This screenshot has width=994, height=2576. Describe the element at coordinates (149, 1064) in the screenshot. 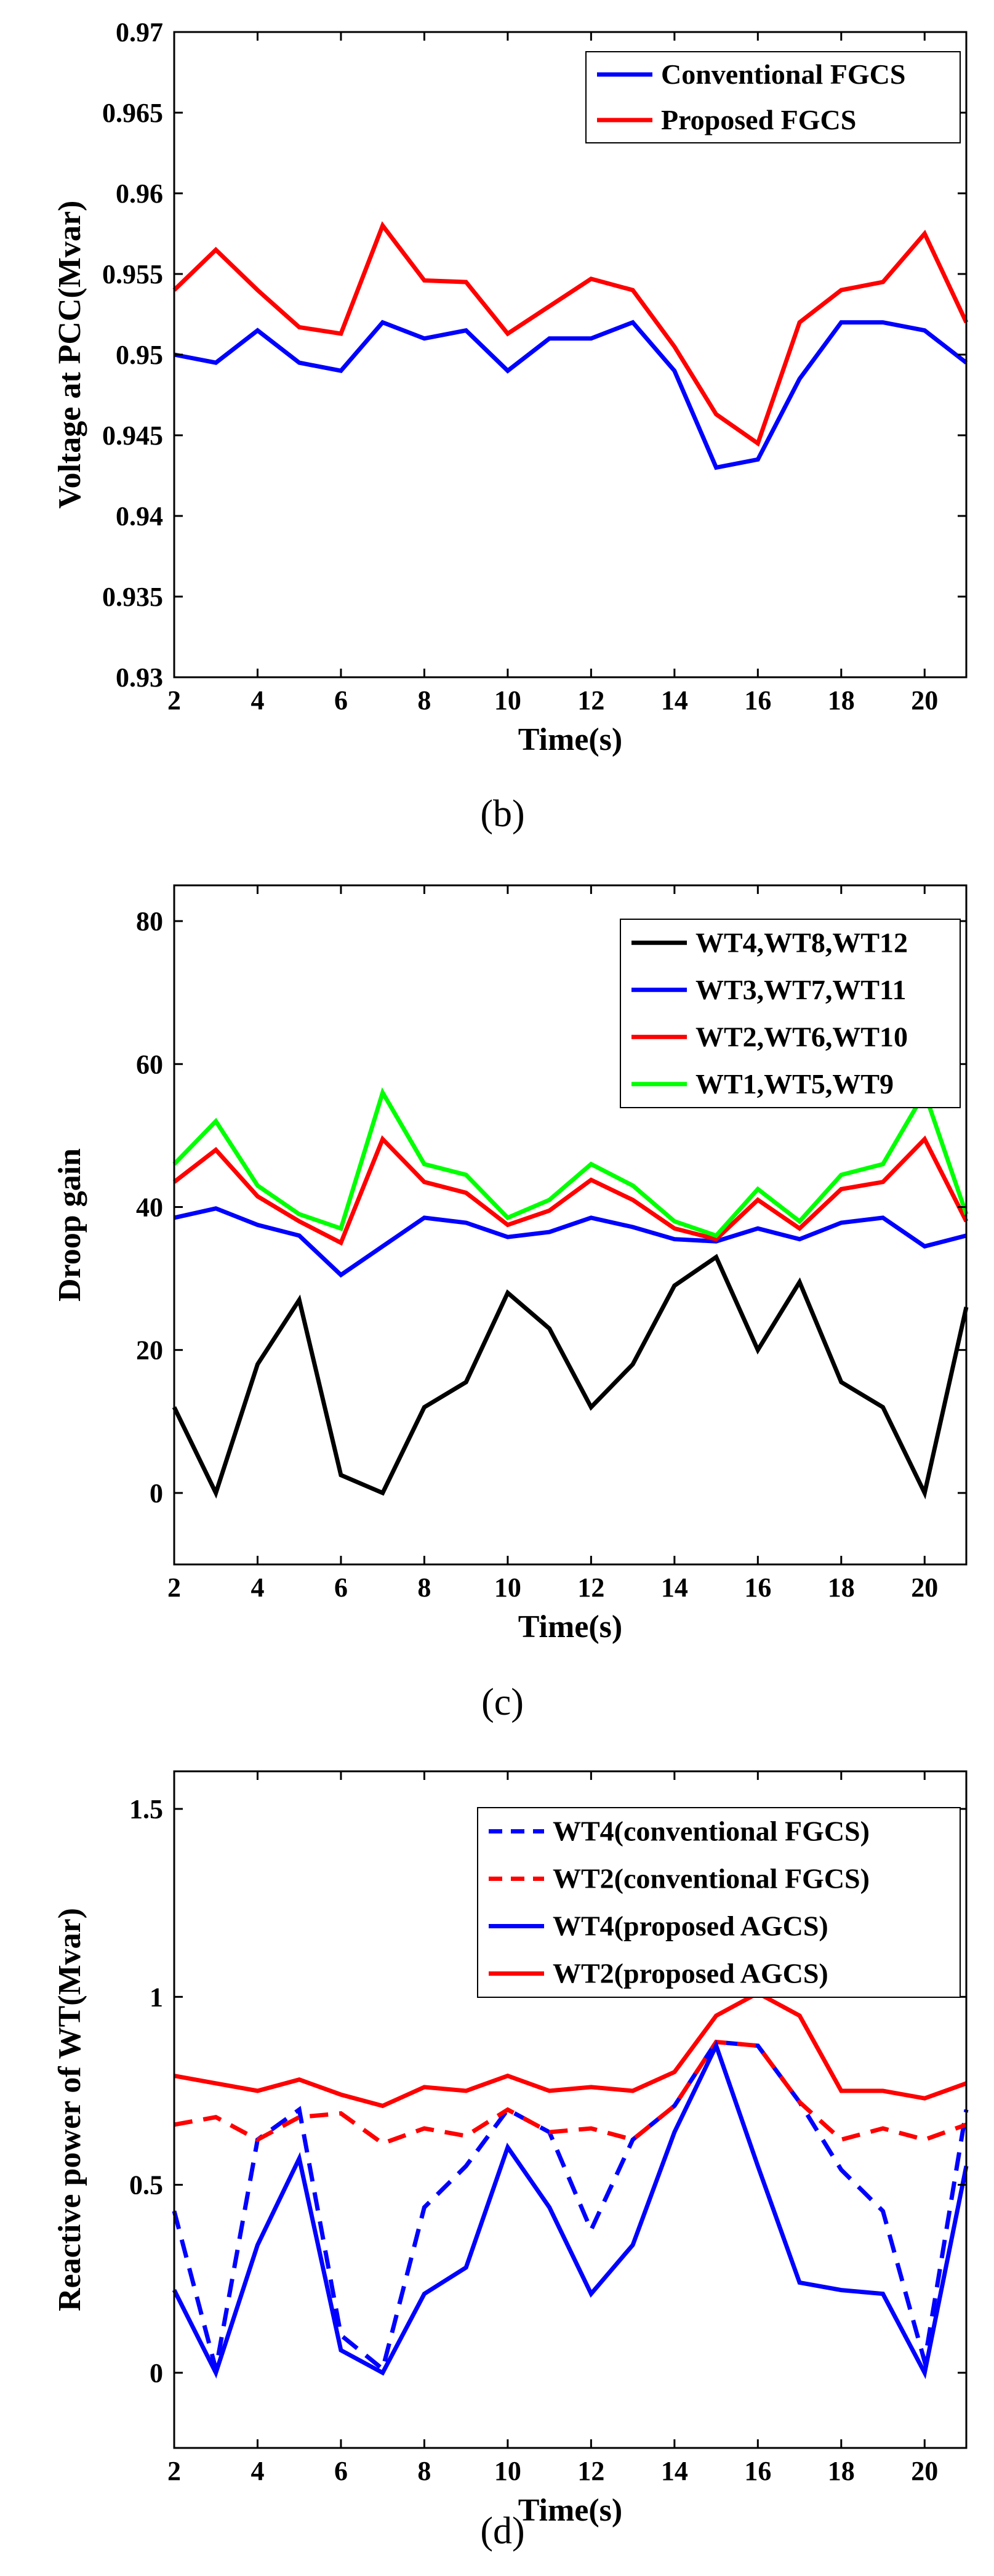

I see `y-tick-label: 60` at that location.